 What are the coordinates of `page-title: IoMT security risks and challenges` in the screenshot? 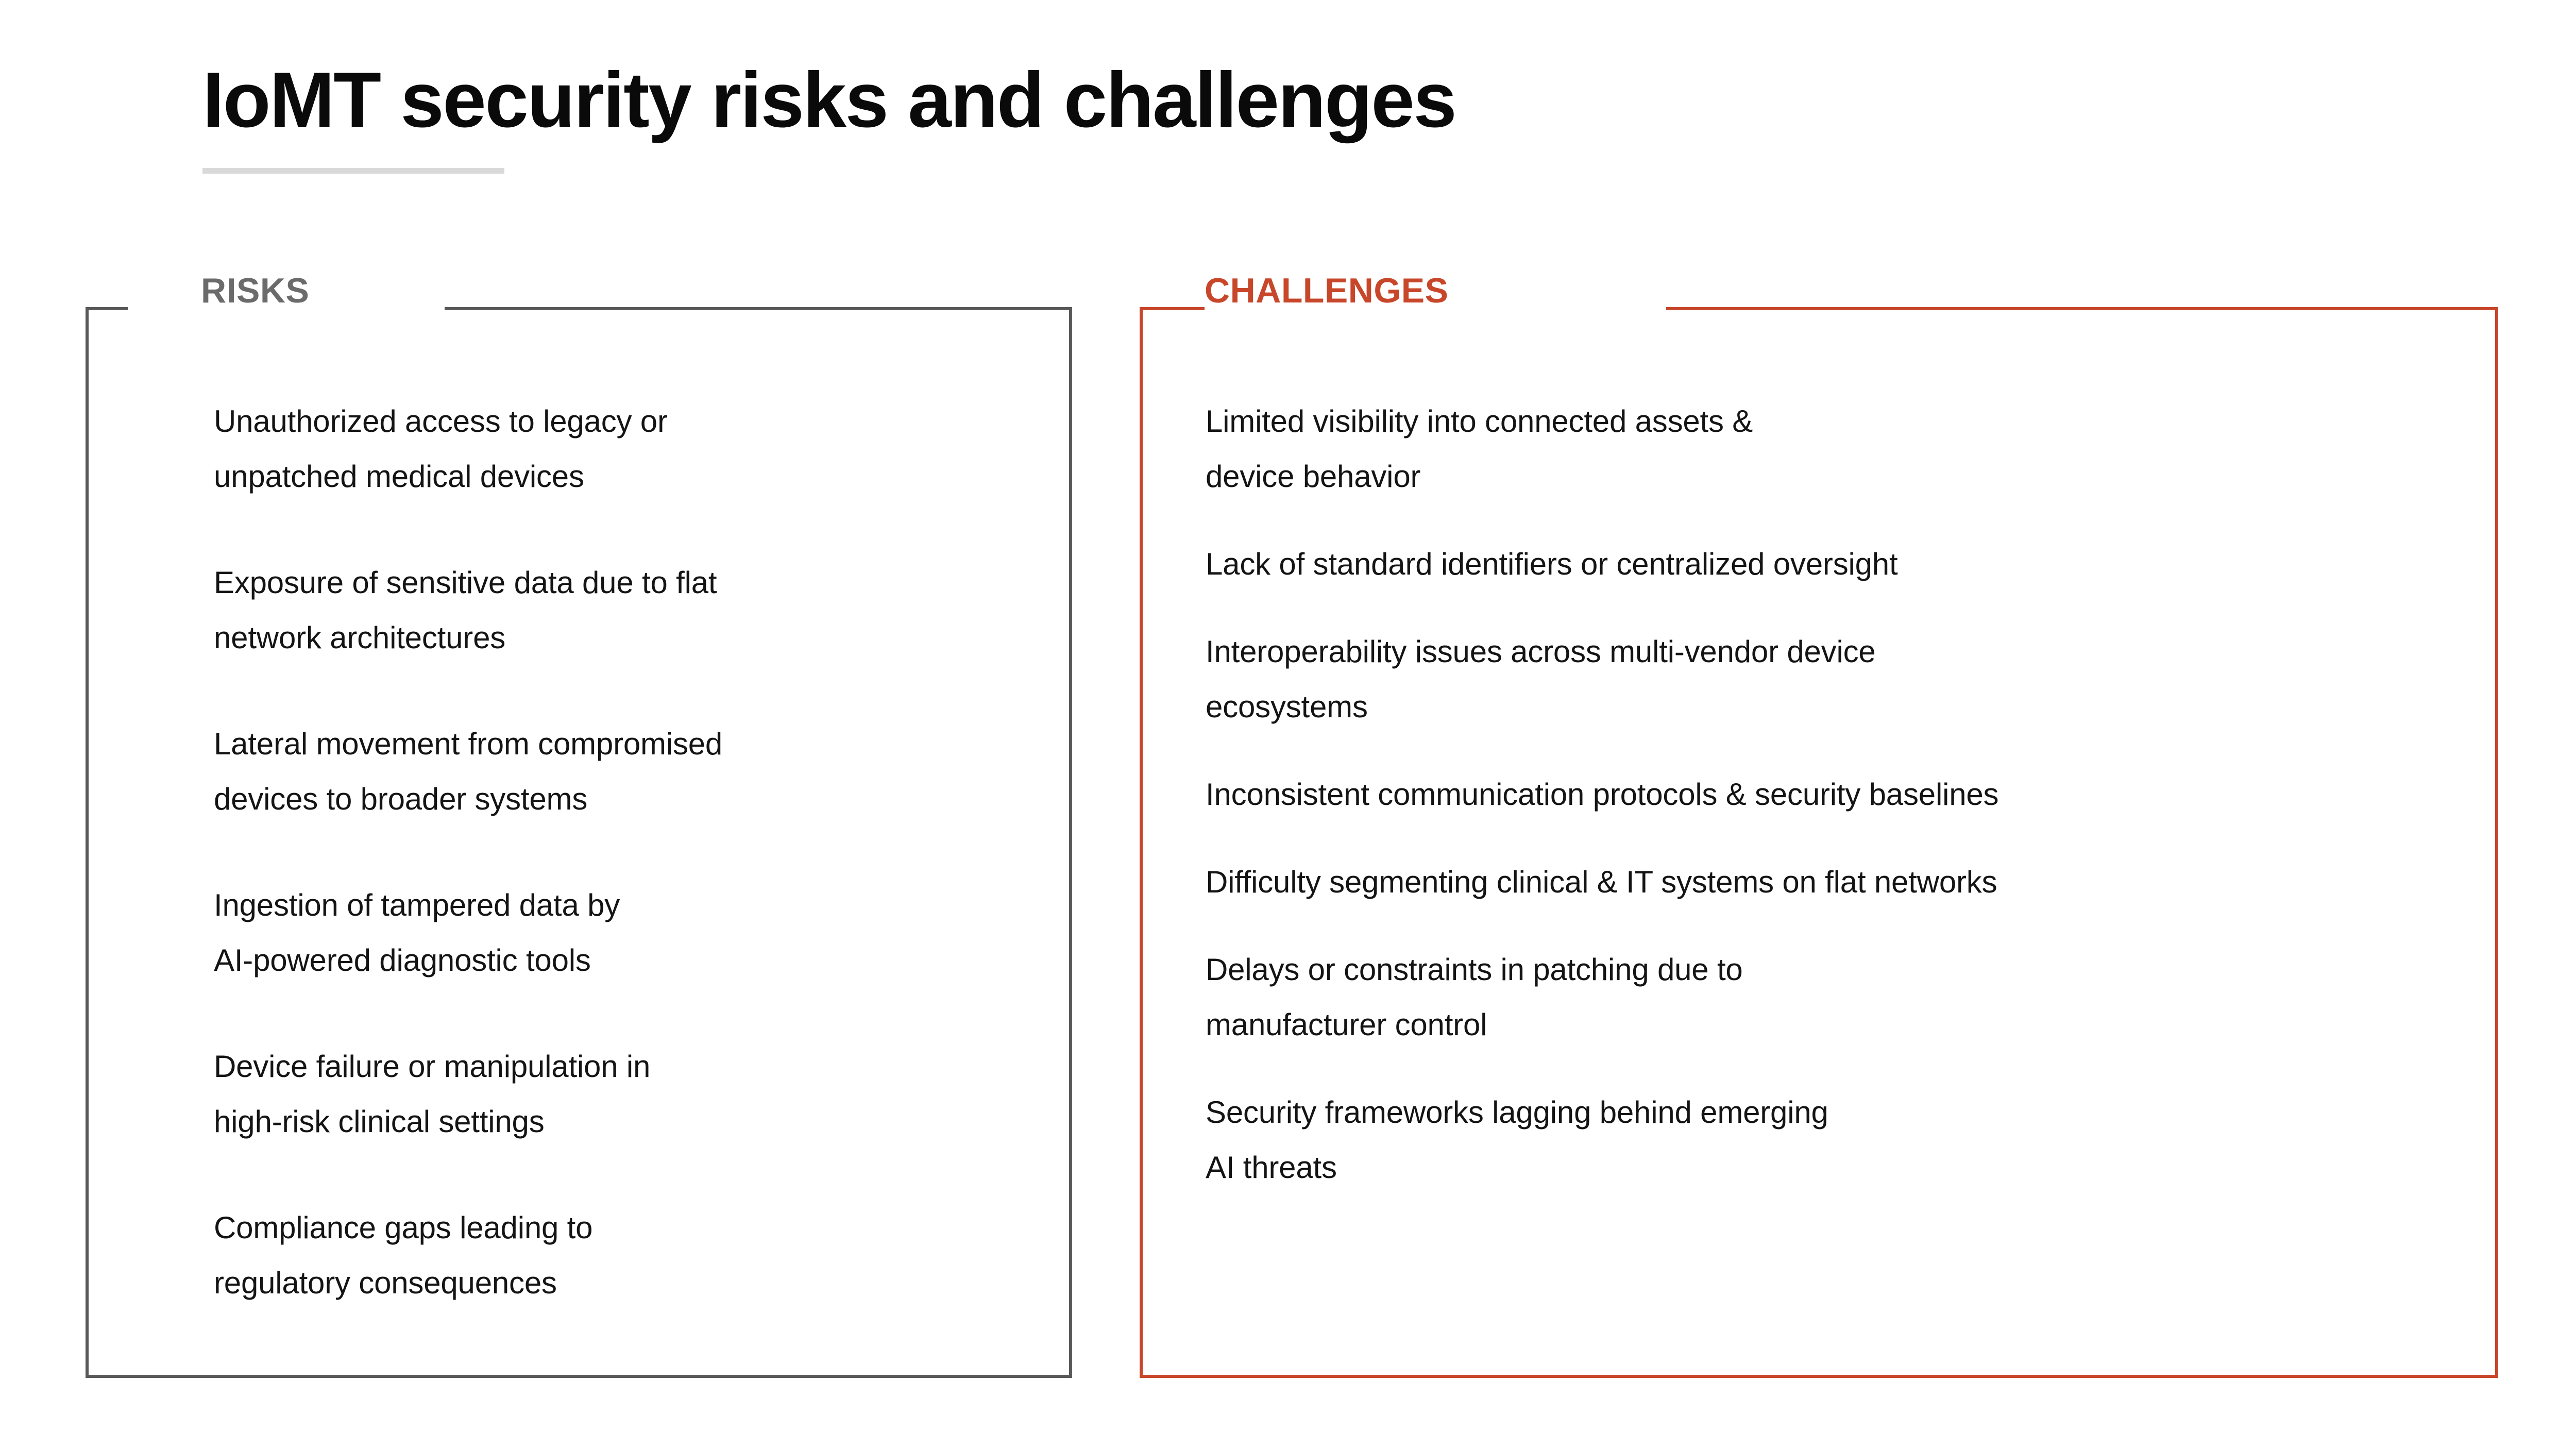 It's located at (829, 100).